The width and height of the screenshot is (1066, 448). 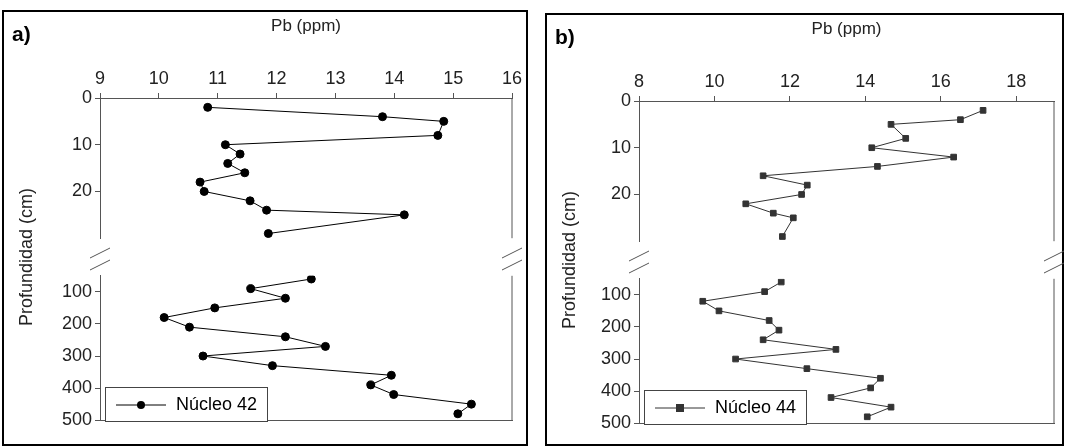 What do you see at coordinates (100, 78) in the screenshot?
I see `x-tick-label: 9` at bounding box center [100, 78].